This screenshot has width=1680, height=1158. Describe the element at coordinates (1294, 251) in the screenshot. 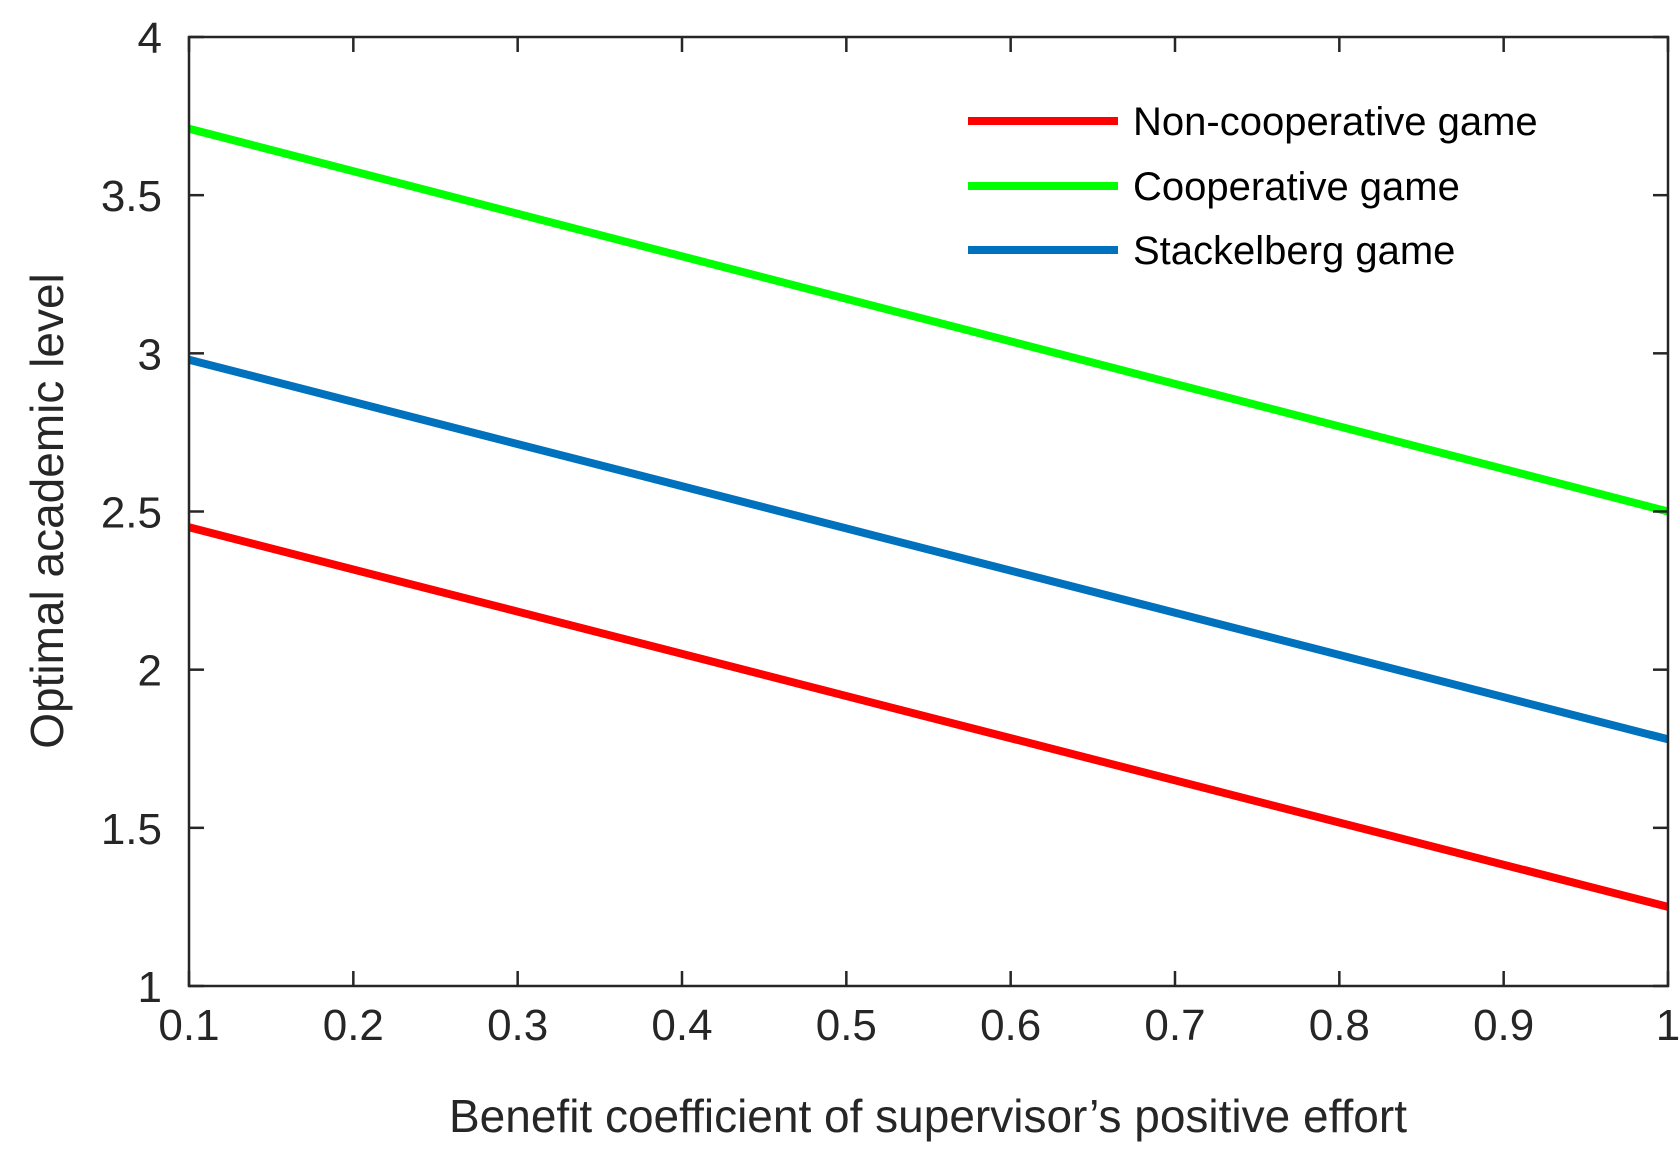

I see `legend-label: Stackelberg game` at that location.